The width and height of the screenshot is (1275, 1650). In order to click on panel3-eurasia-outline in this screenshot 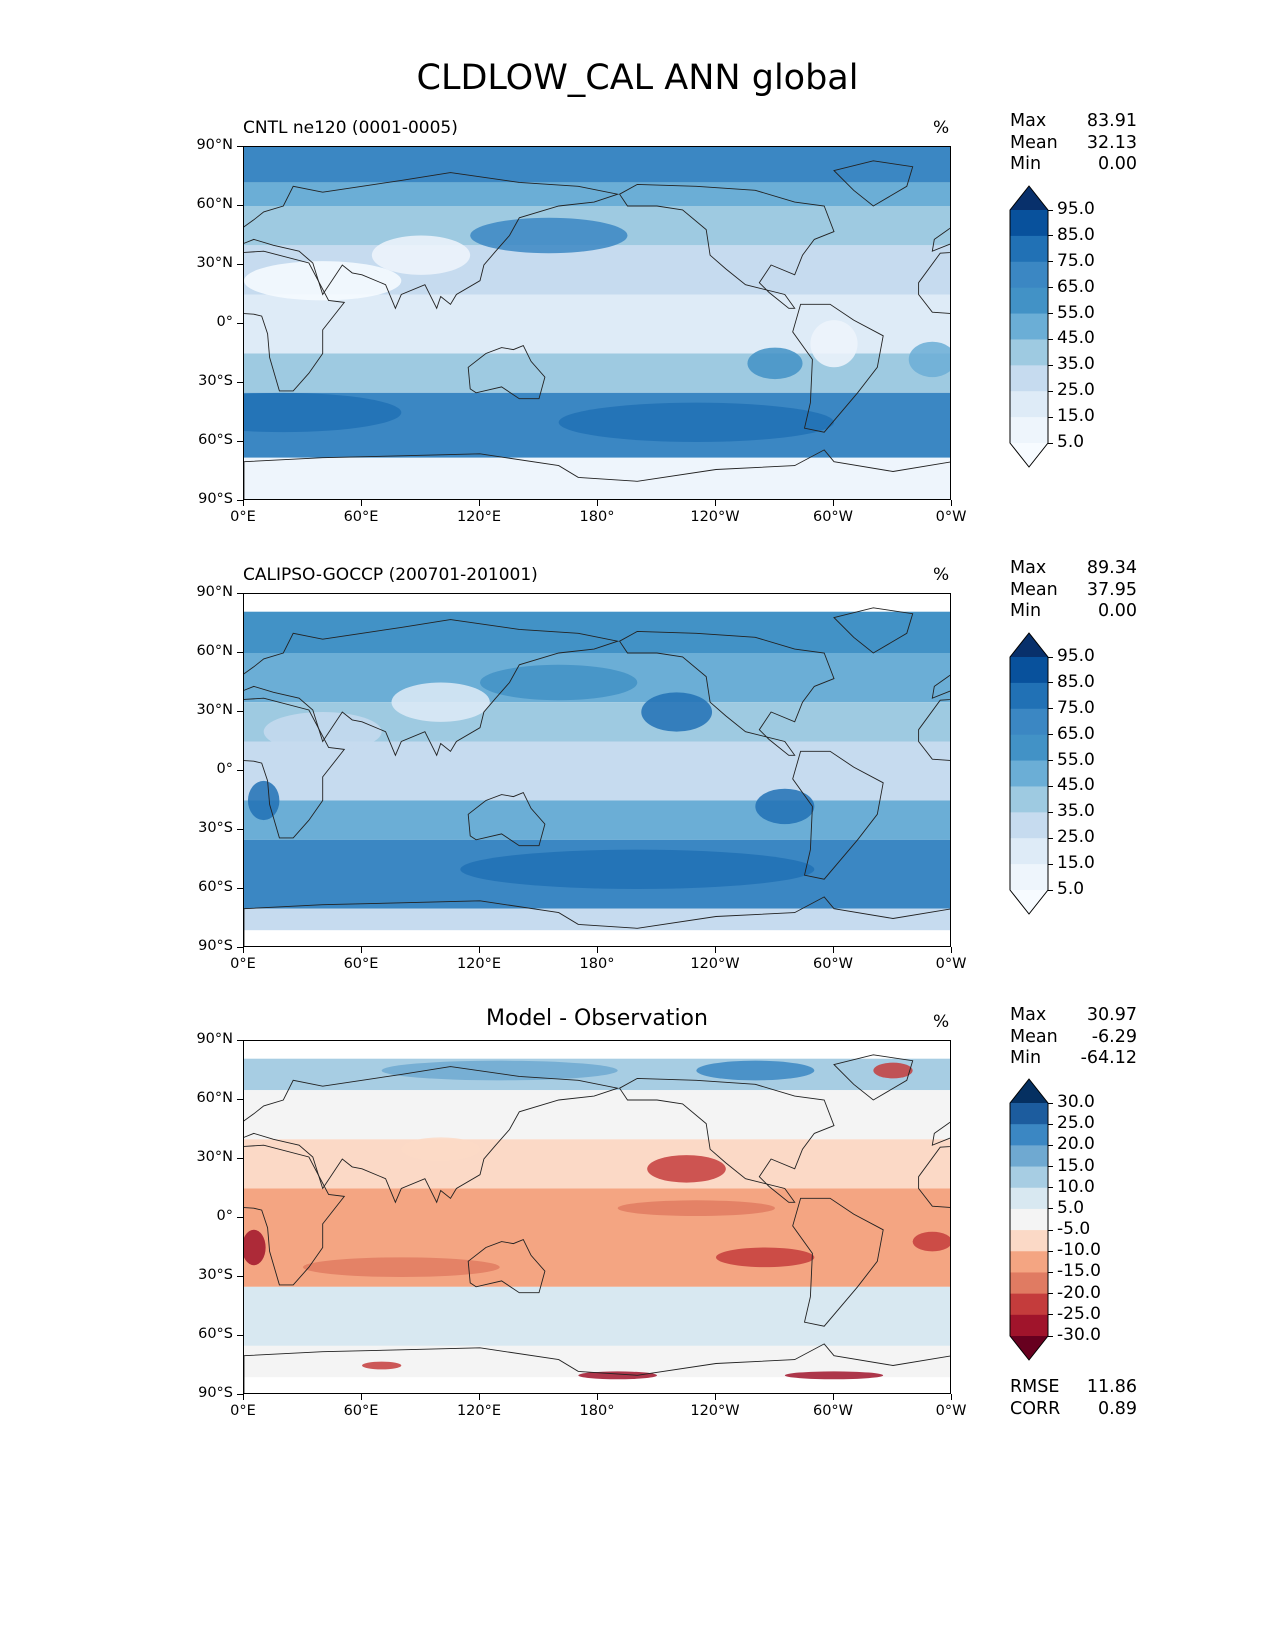, I will do `click(432, 1135)`.